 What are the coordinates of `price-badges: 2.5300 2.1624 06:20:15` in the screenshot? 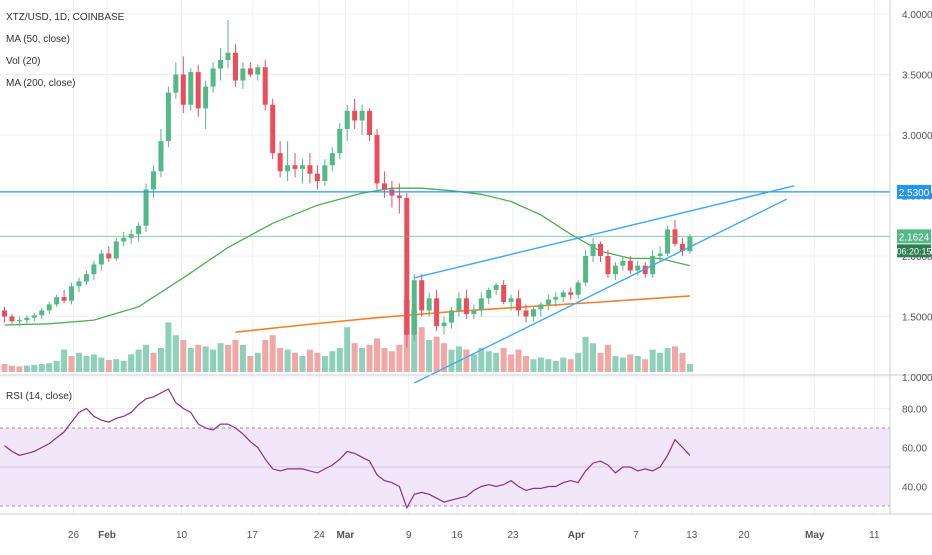 It's located at (914, 221).